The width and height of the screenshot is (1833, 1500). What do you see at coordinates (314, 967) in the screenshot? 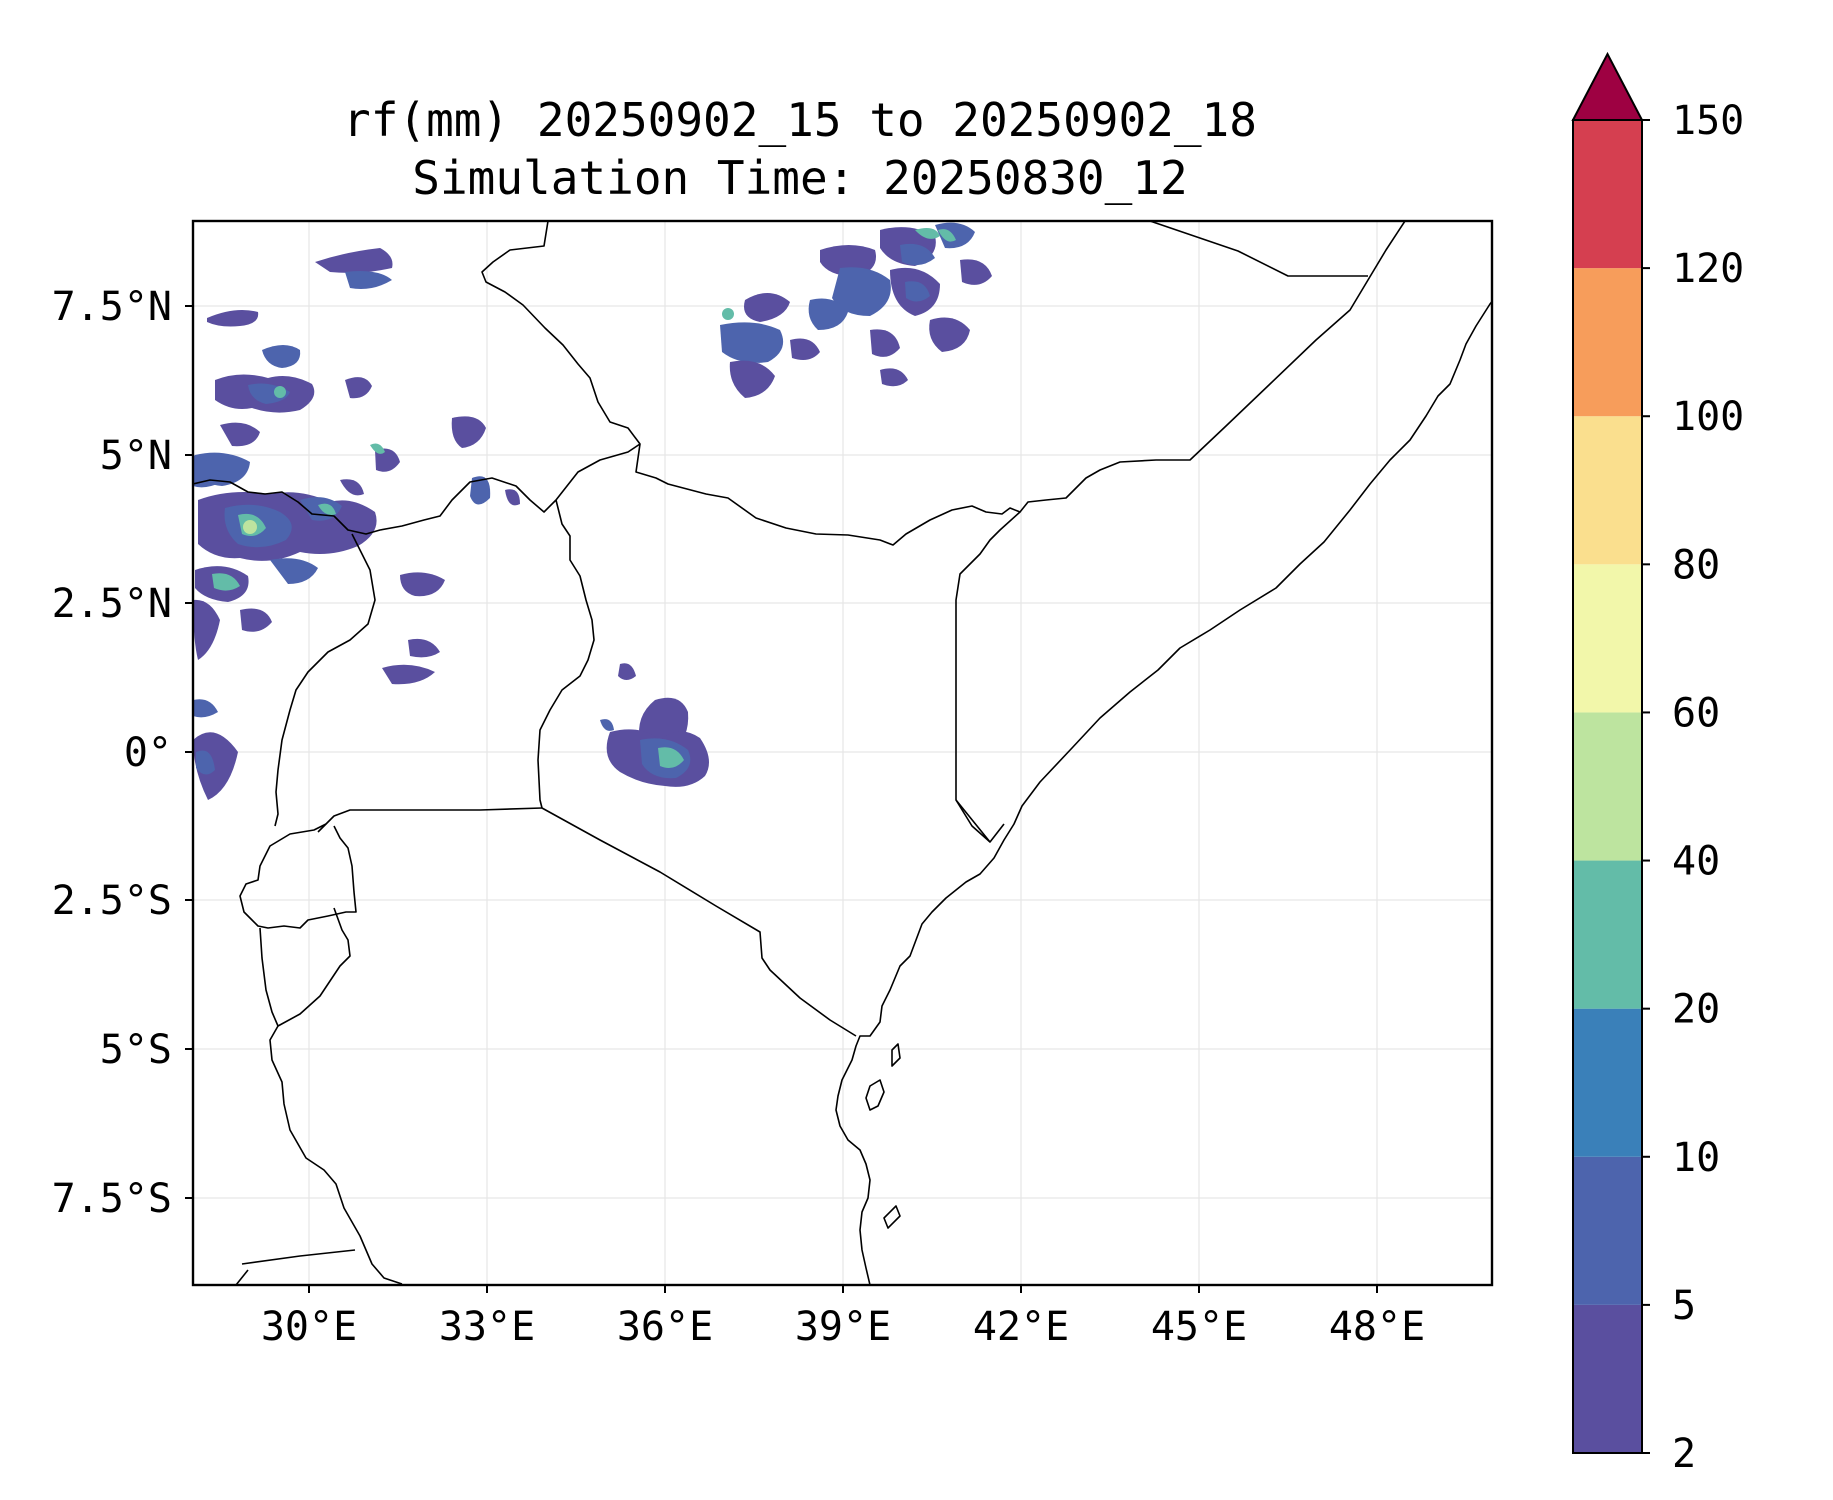
I see `border-burundi-tanzania` at bounding box center [314, 967].